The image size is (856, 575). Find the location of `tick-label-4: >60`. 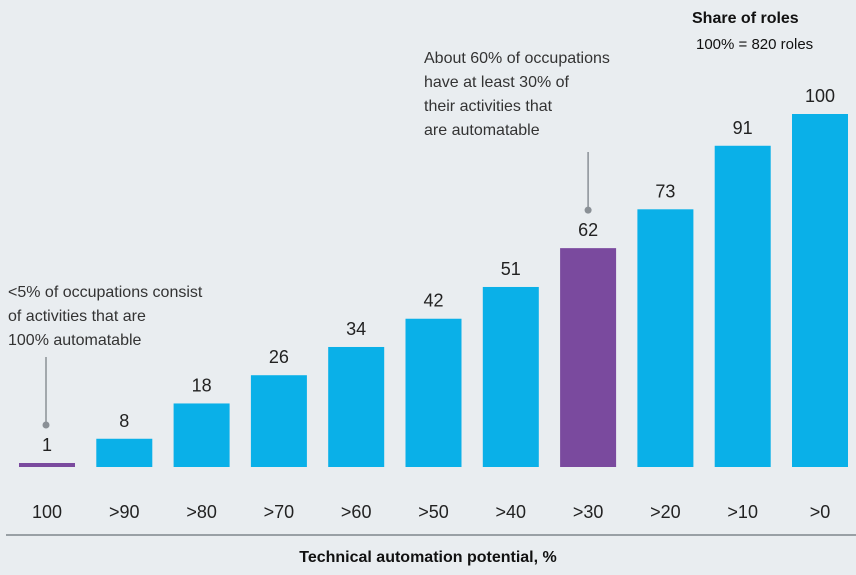

tick-label-4: >60 is located at coordinates (356, 512).